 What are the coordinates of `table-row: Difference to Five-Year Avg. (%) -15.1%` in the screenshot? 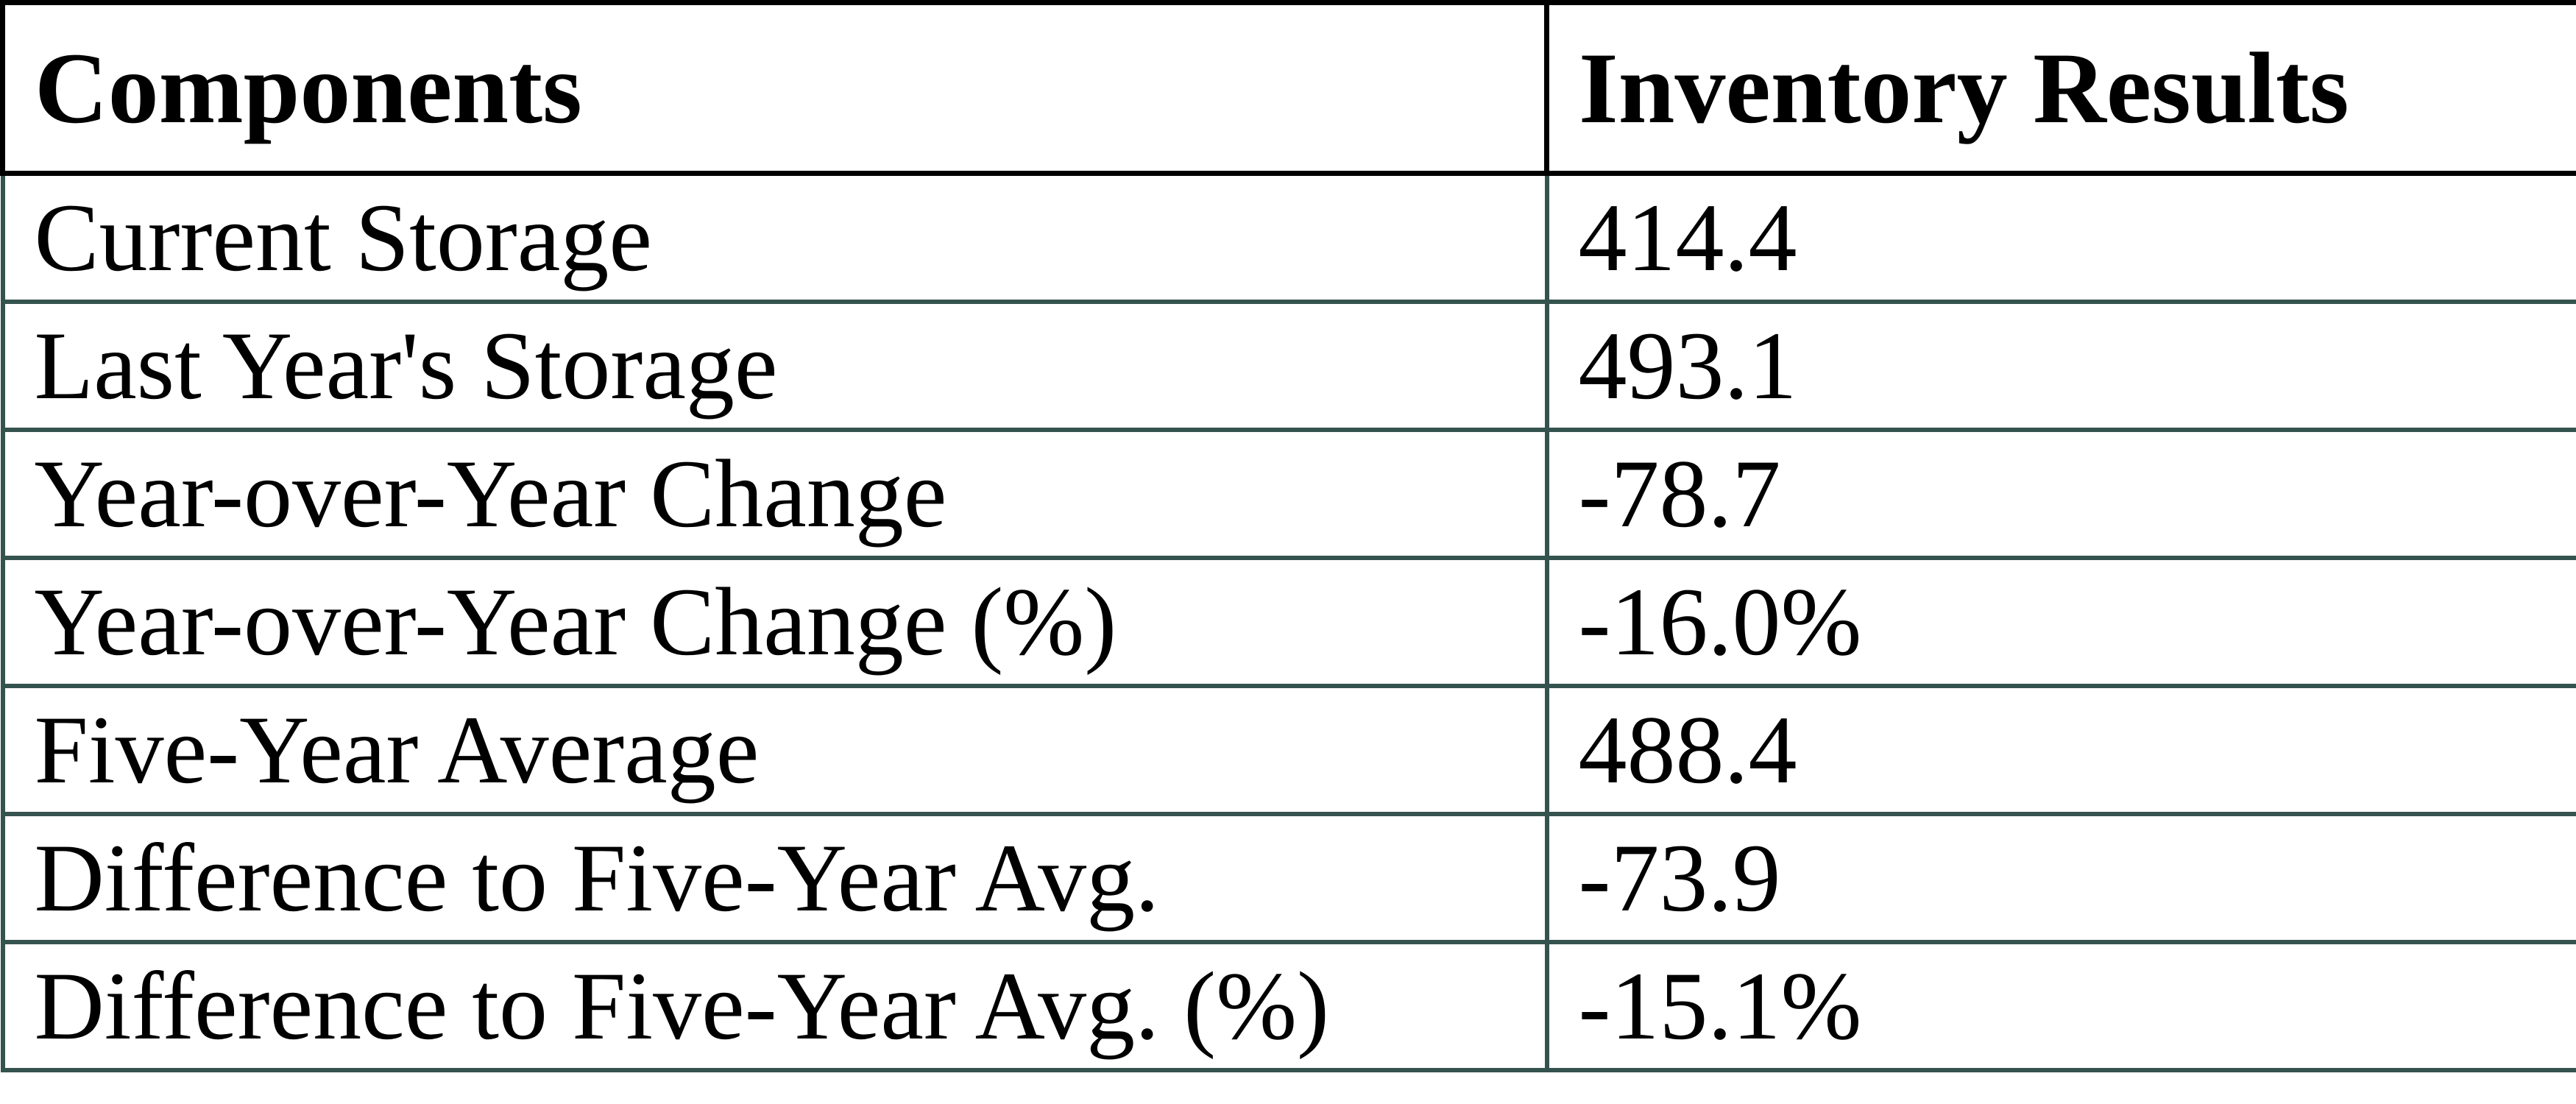 It's located at (1288, 1005).